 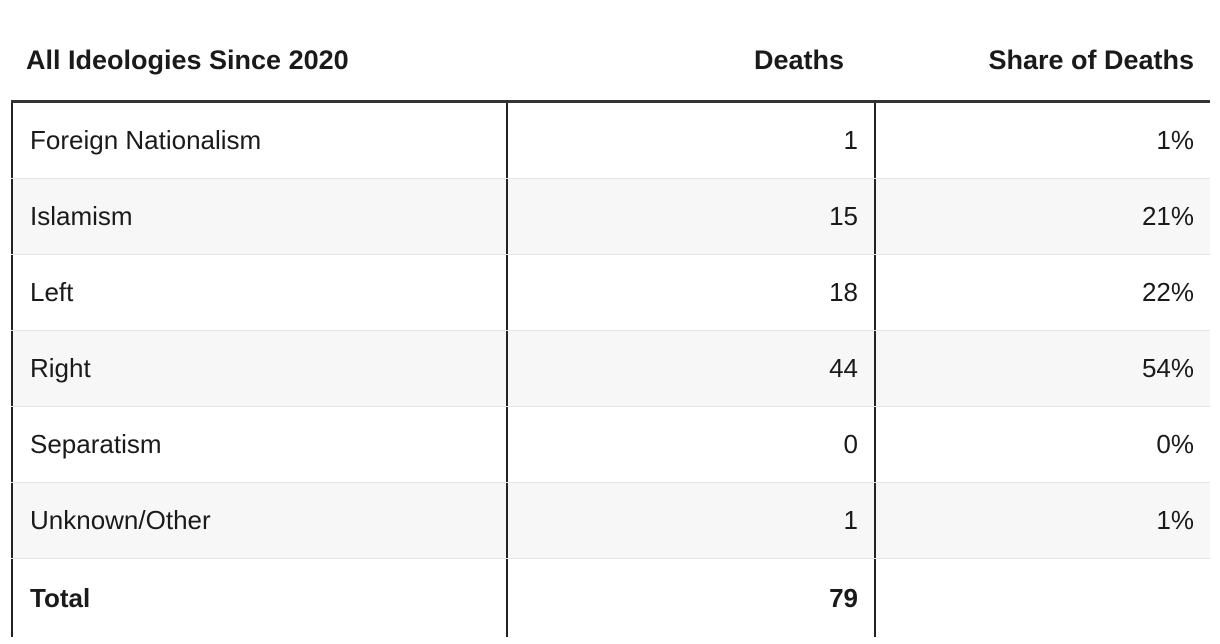 What do you see at coordinates (259, 216) in the screenshot?
I see `ideology-cell: Islamism` at bounding box center [259, 216].